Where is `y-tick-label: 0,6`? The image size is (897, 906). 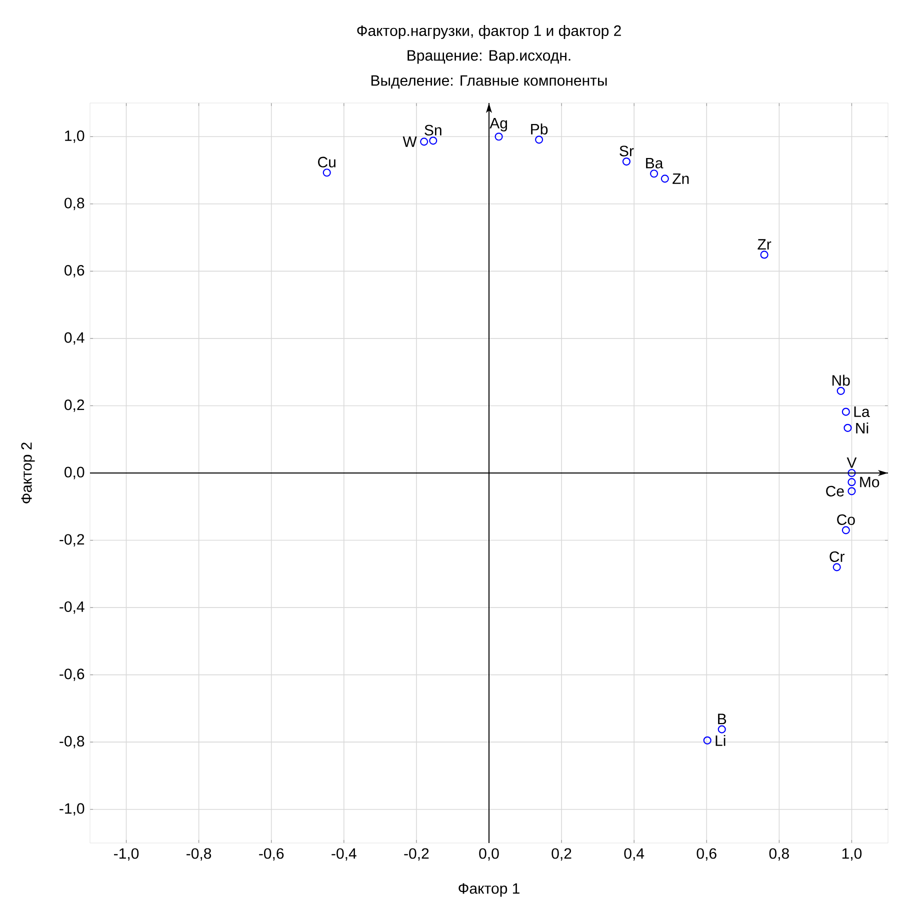 y-tick-label: 0,6 is located at coordinates (74, 271).